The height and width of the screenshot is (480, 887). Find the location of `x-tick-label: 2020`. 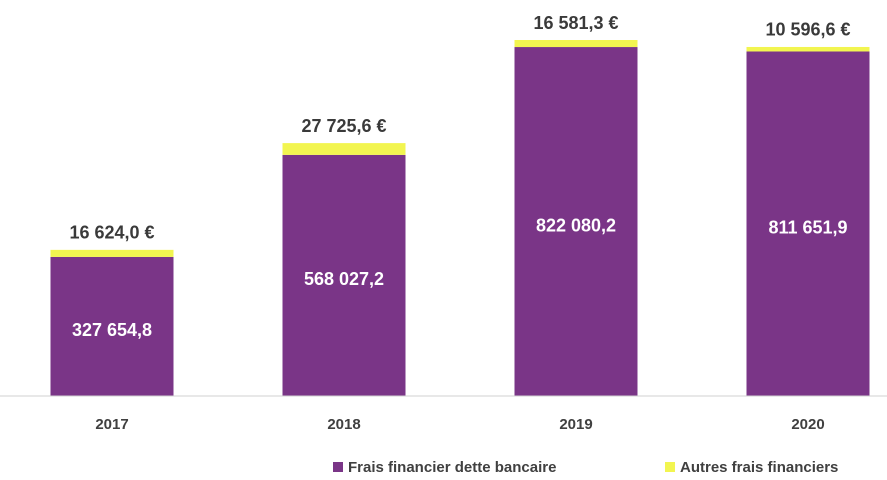

x-tick-label: 2020 is located at coordinates (807, 424).